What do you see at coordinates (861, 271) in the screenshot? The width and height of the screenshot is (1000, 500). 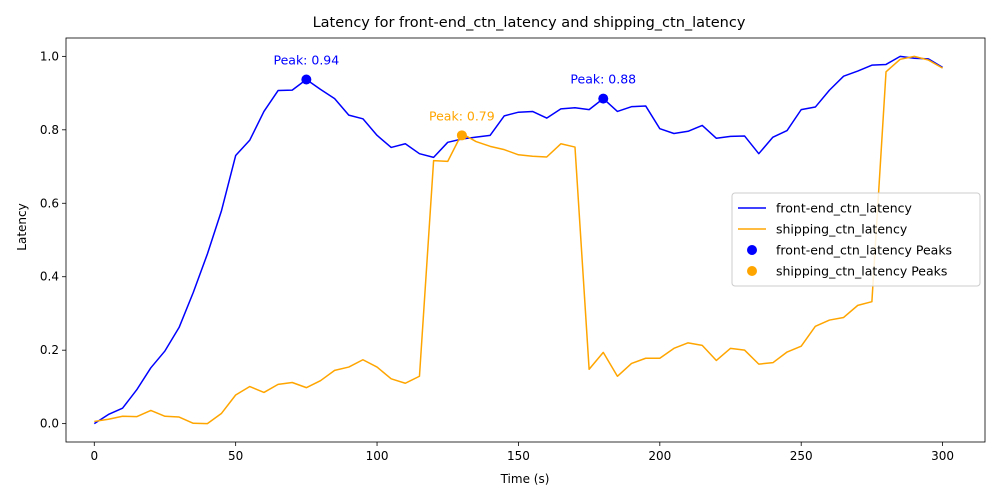 I see `legend-label-3: shipping_ctn_latency Peaks` at bounding box center [861, 271].